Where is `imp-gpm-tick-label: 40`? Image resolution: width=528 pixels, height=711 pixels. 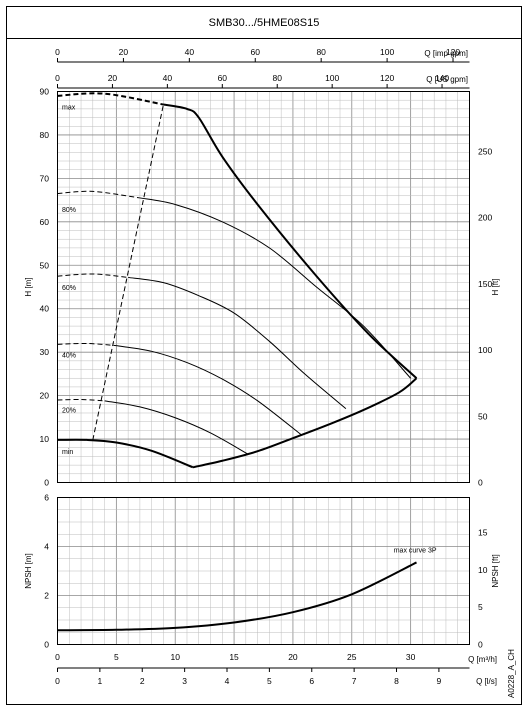
imp-gpm-tick-label: 40 is located at coordinates (190, 52).